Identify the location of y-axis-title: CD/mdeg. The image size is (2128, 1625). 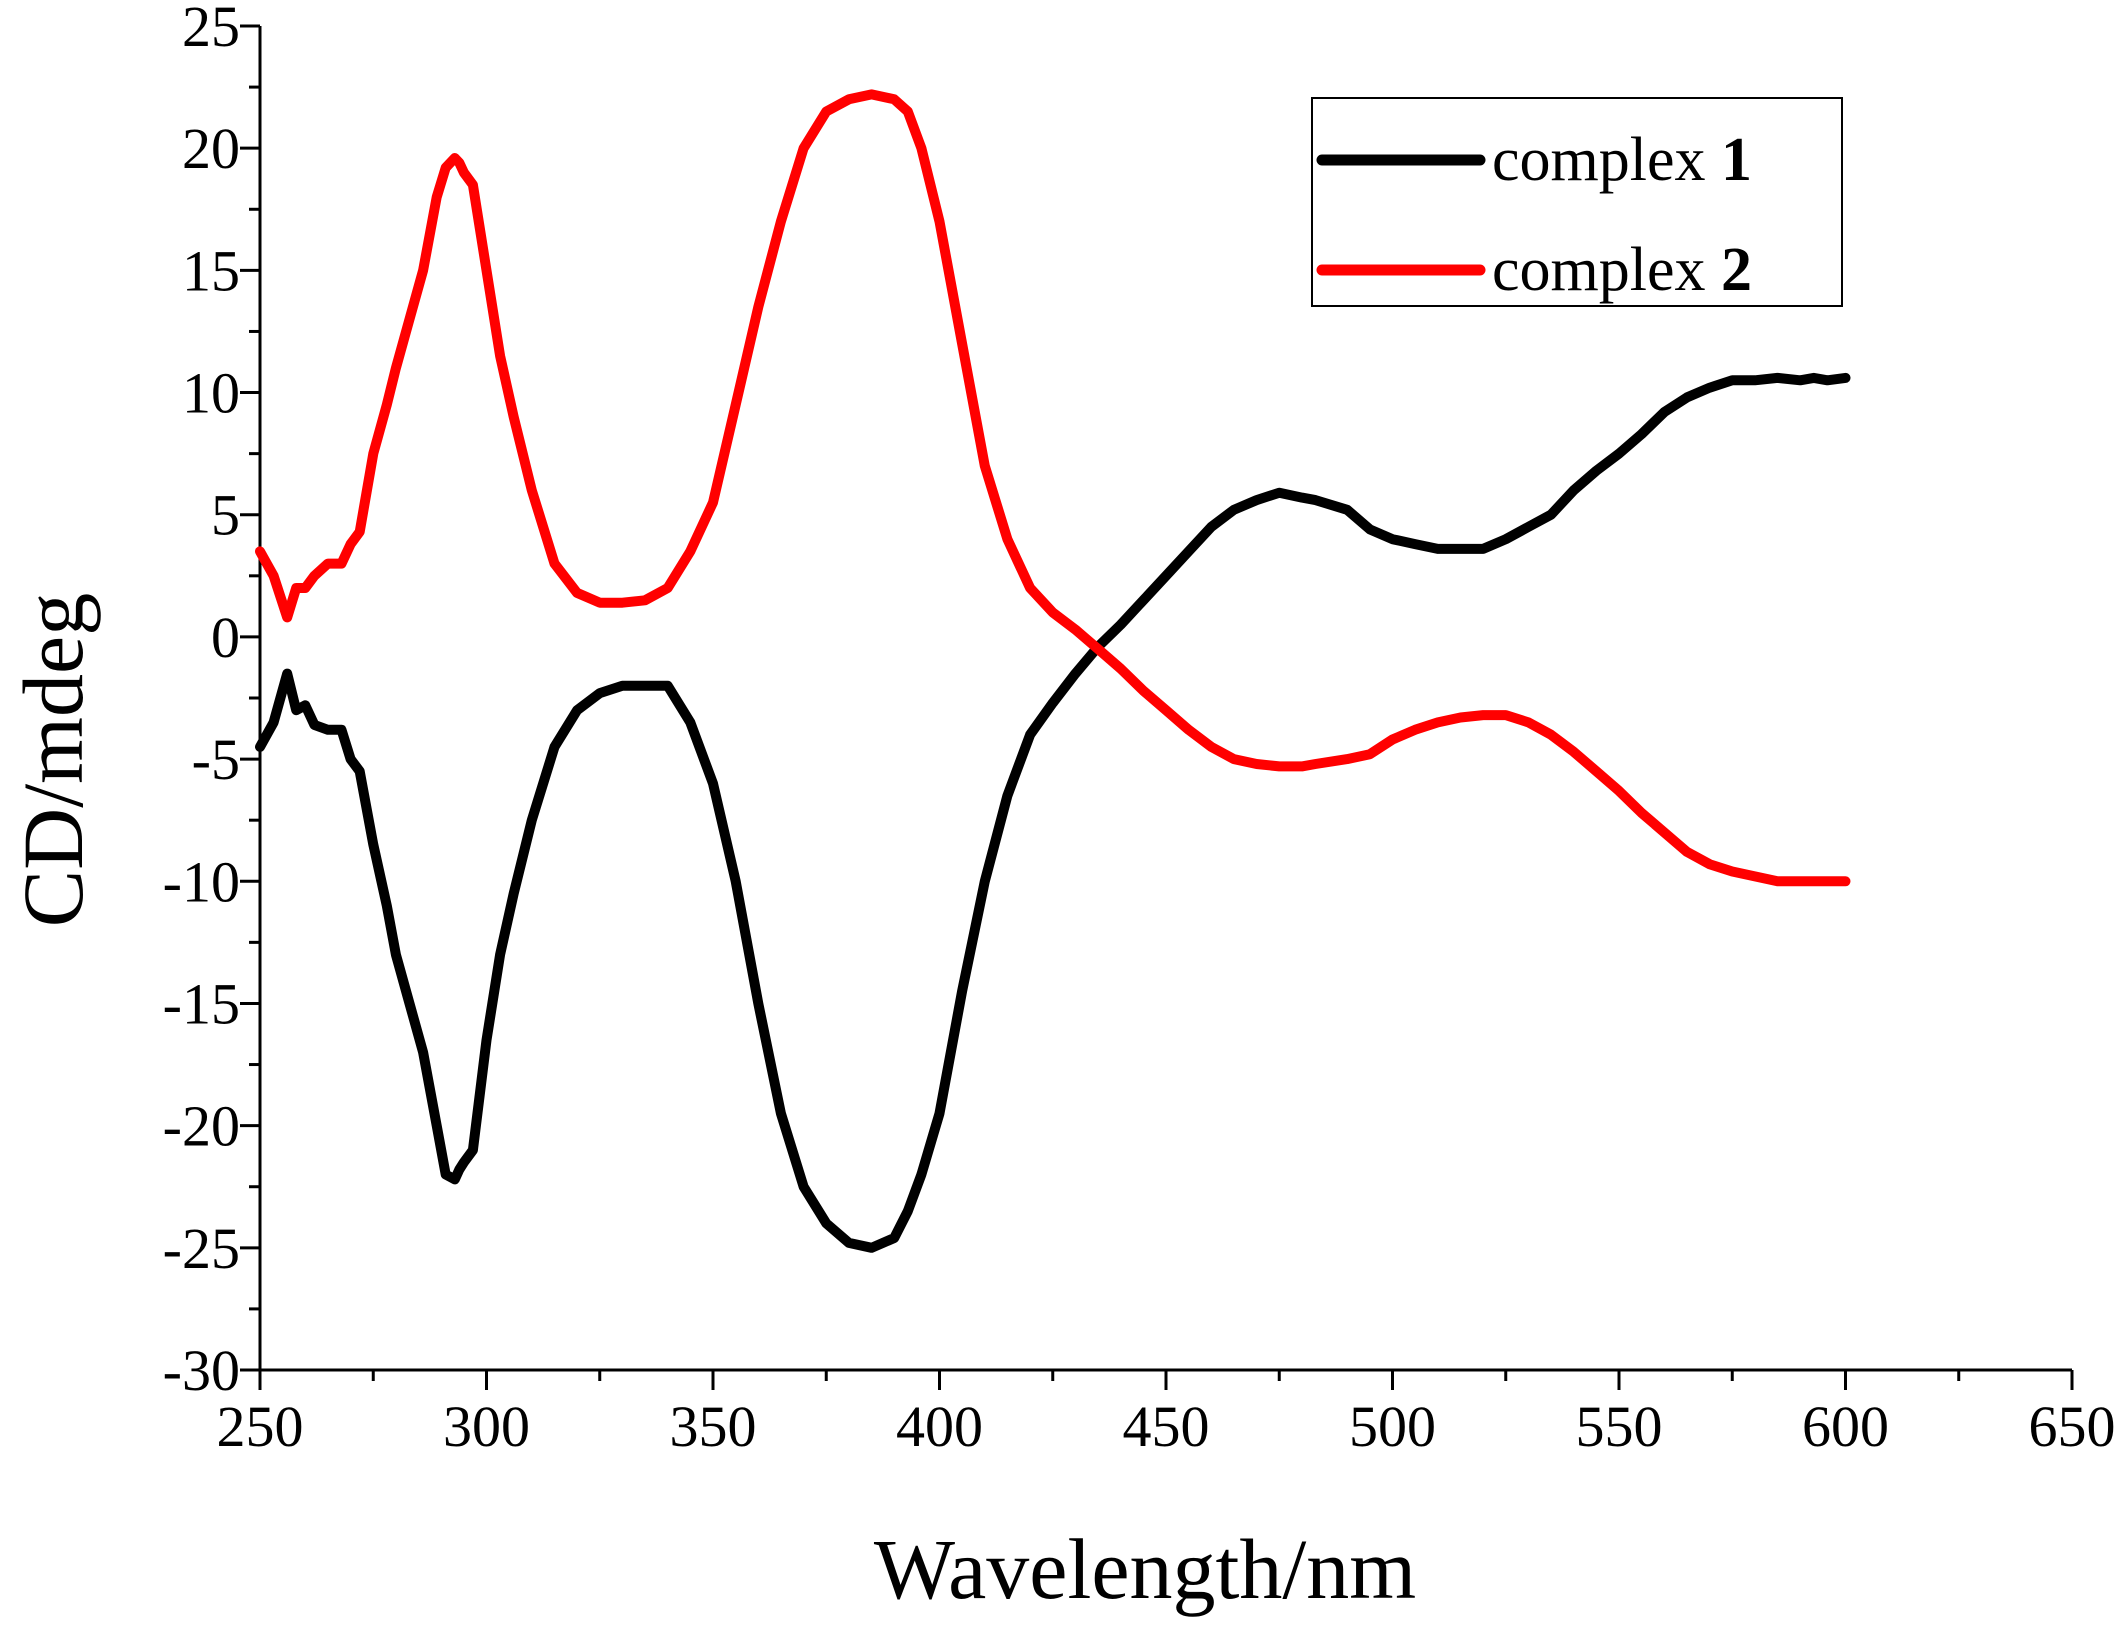
(53, 760).